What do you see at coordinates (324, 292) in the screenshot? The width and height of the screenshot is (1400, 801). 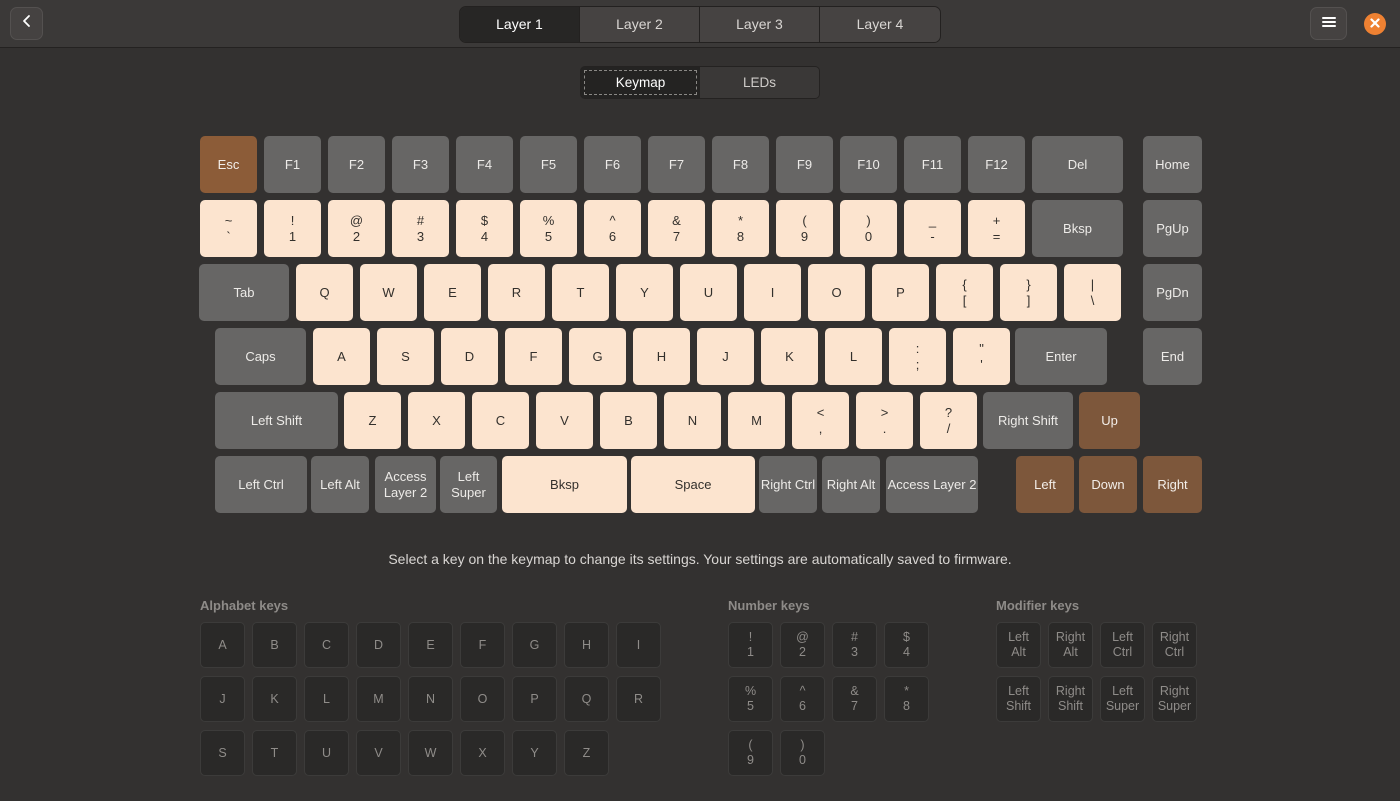 I see `key-q: Q` at bounding box center [324, 292].